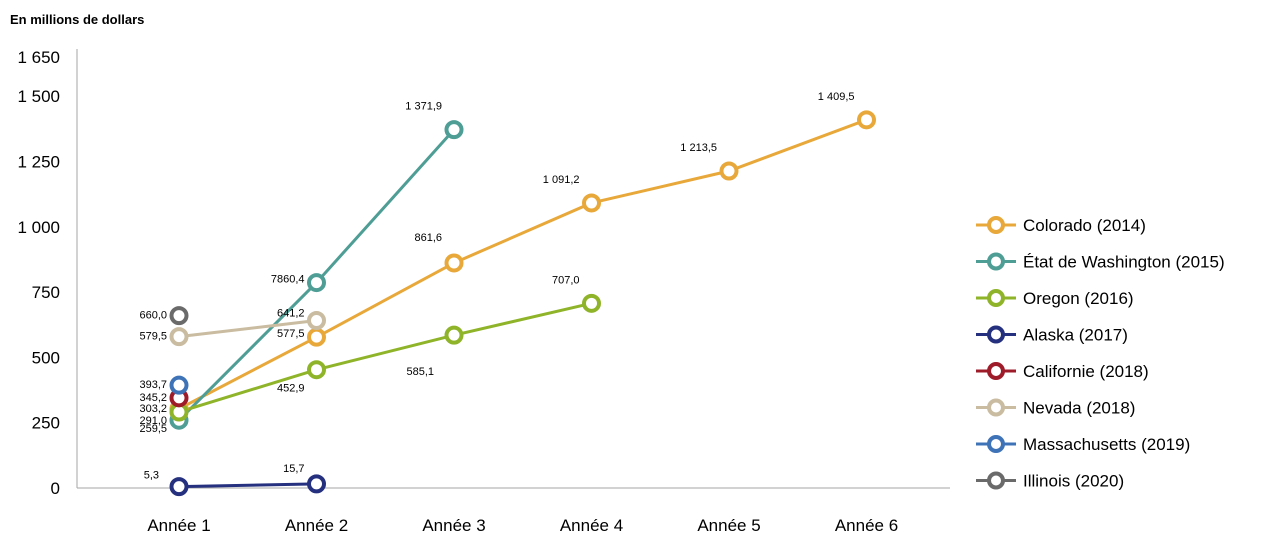 The width and height of the screenshot is (1271, 535). I want to click on y-tick-label: 750, so click(46, 292).